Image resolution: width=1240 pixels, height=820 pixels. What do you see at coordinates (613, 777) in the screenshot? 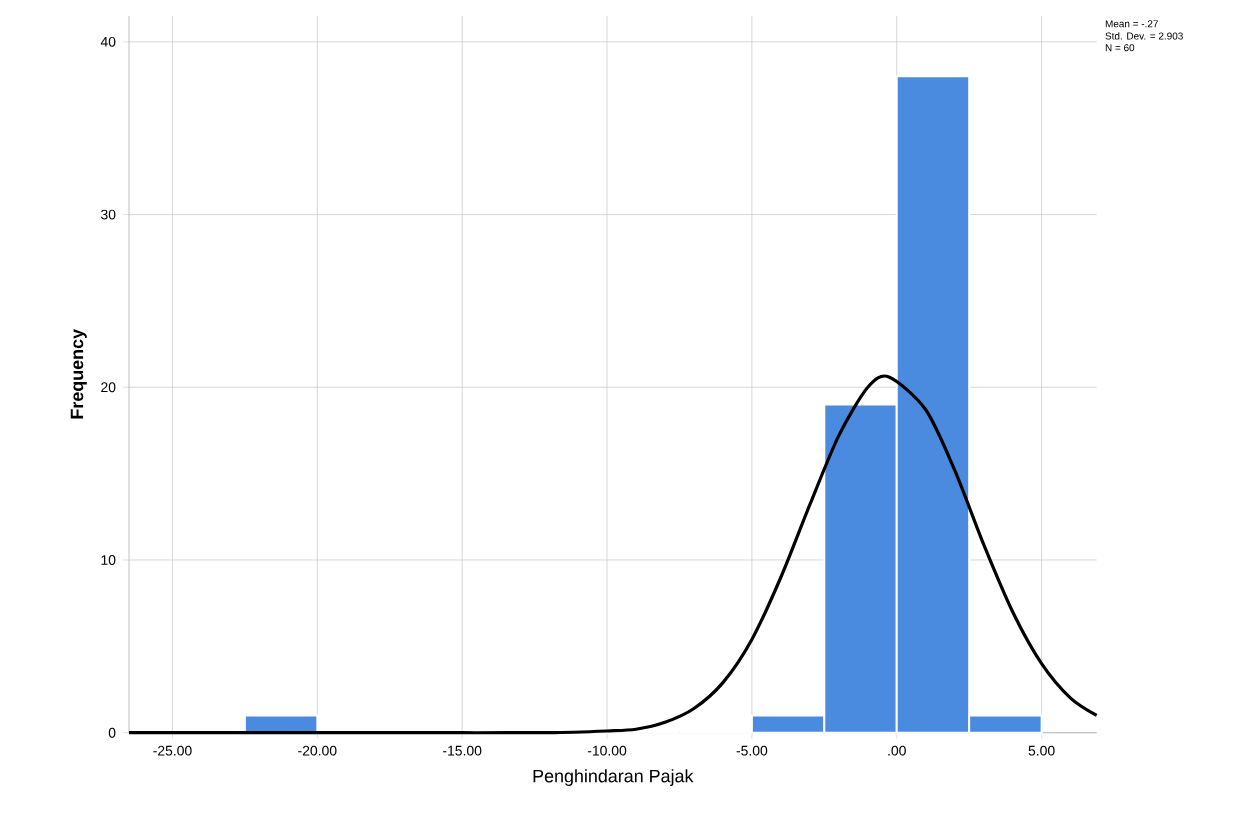
I see `x-axis-title: Penghindaran Pajak` at bounding box center [613, 777].